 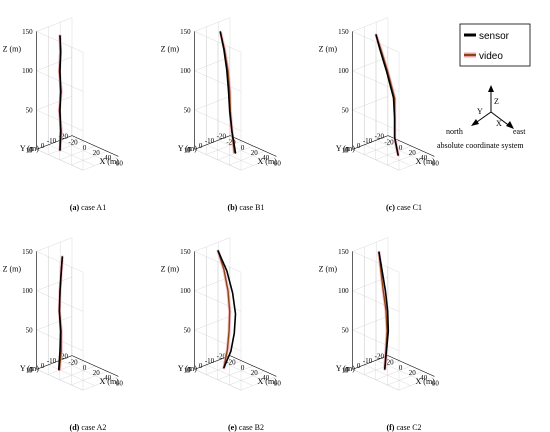 What do you see at coordinates (480, 111) in the screenshot?
I see `compass-y-label: Y` at bounding box center [480, 111].